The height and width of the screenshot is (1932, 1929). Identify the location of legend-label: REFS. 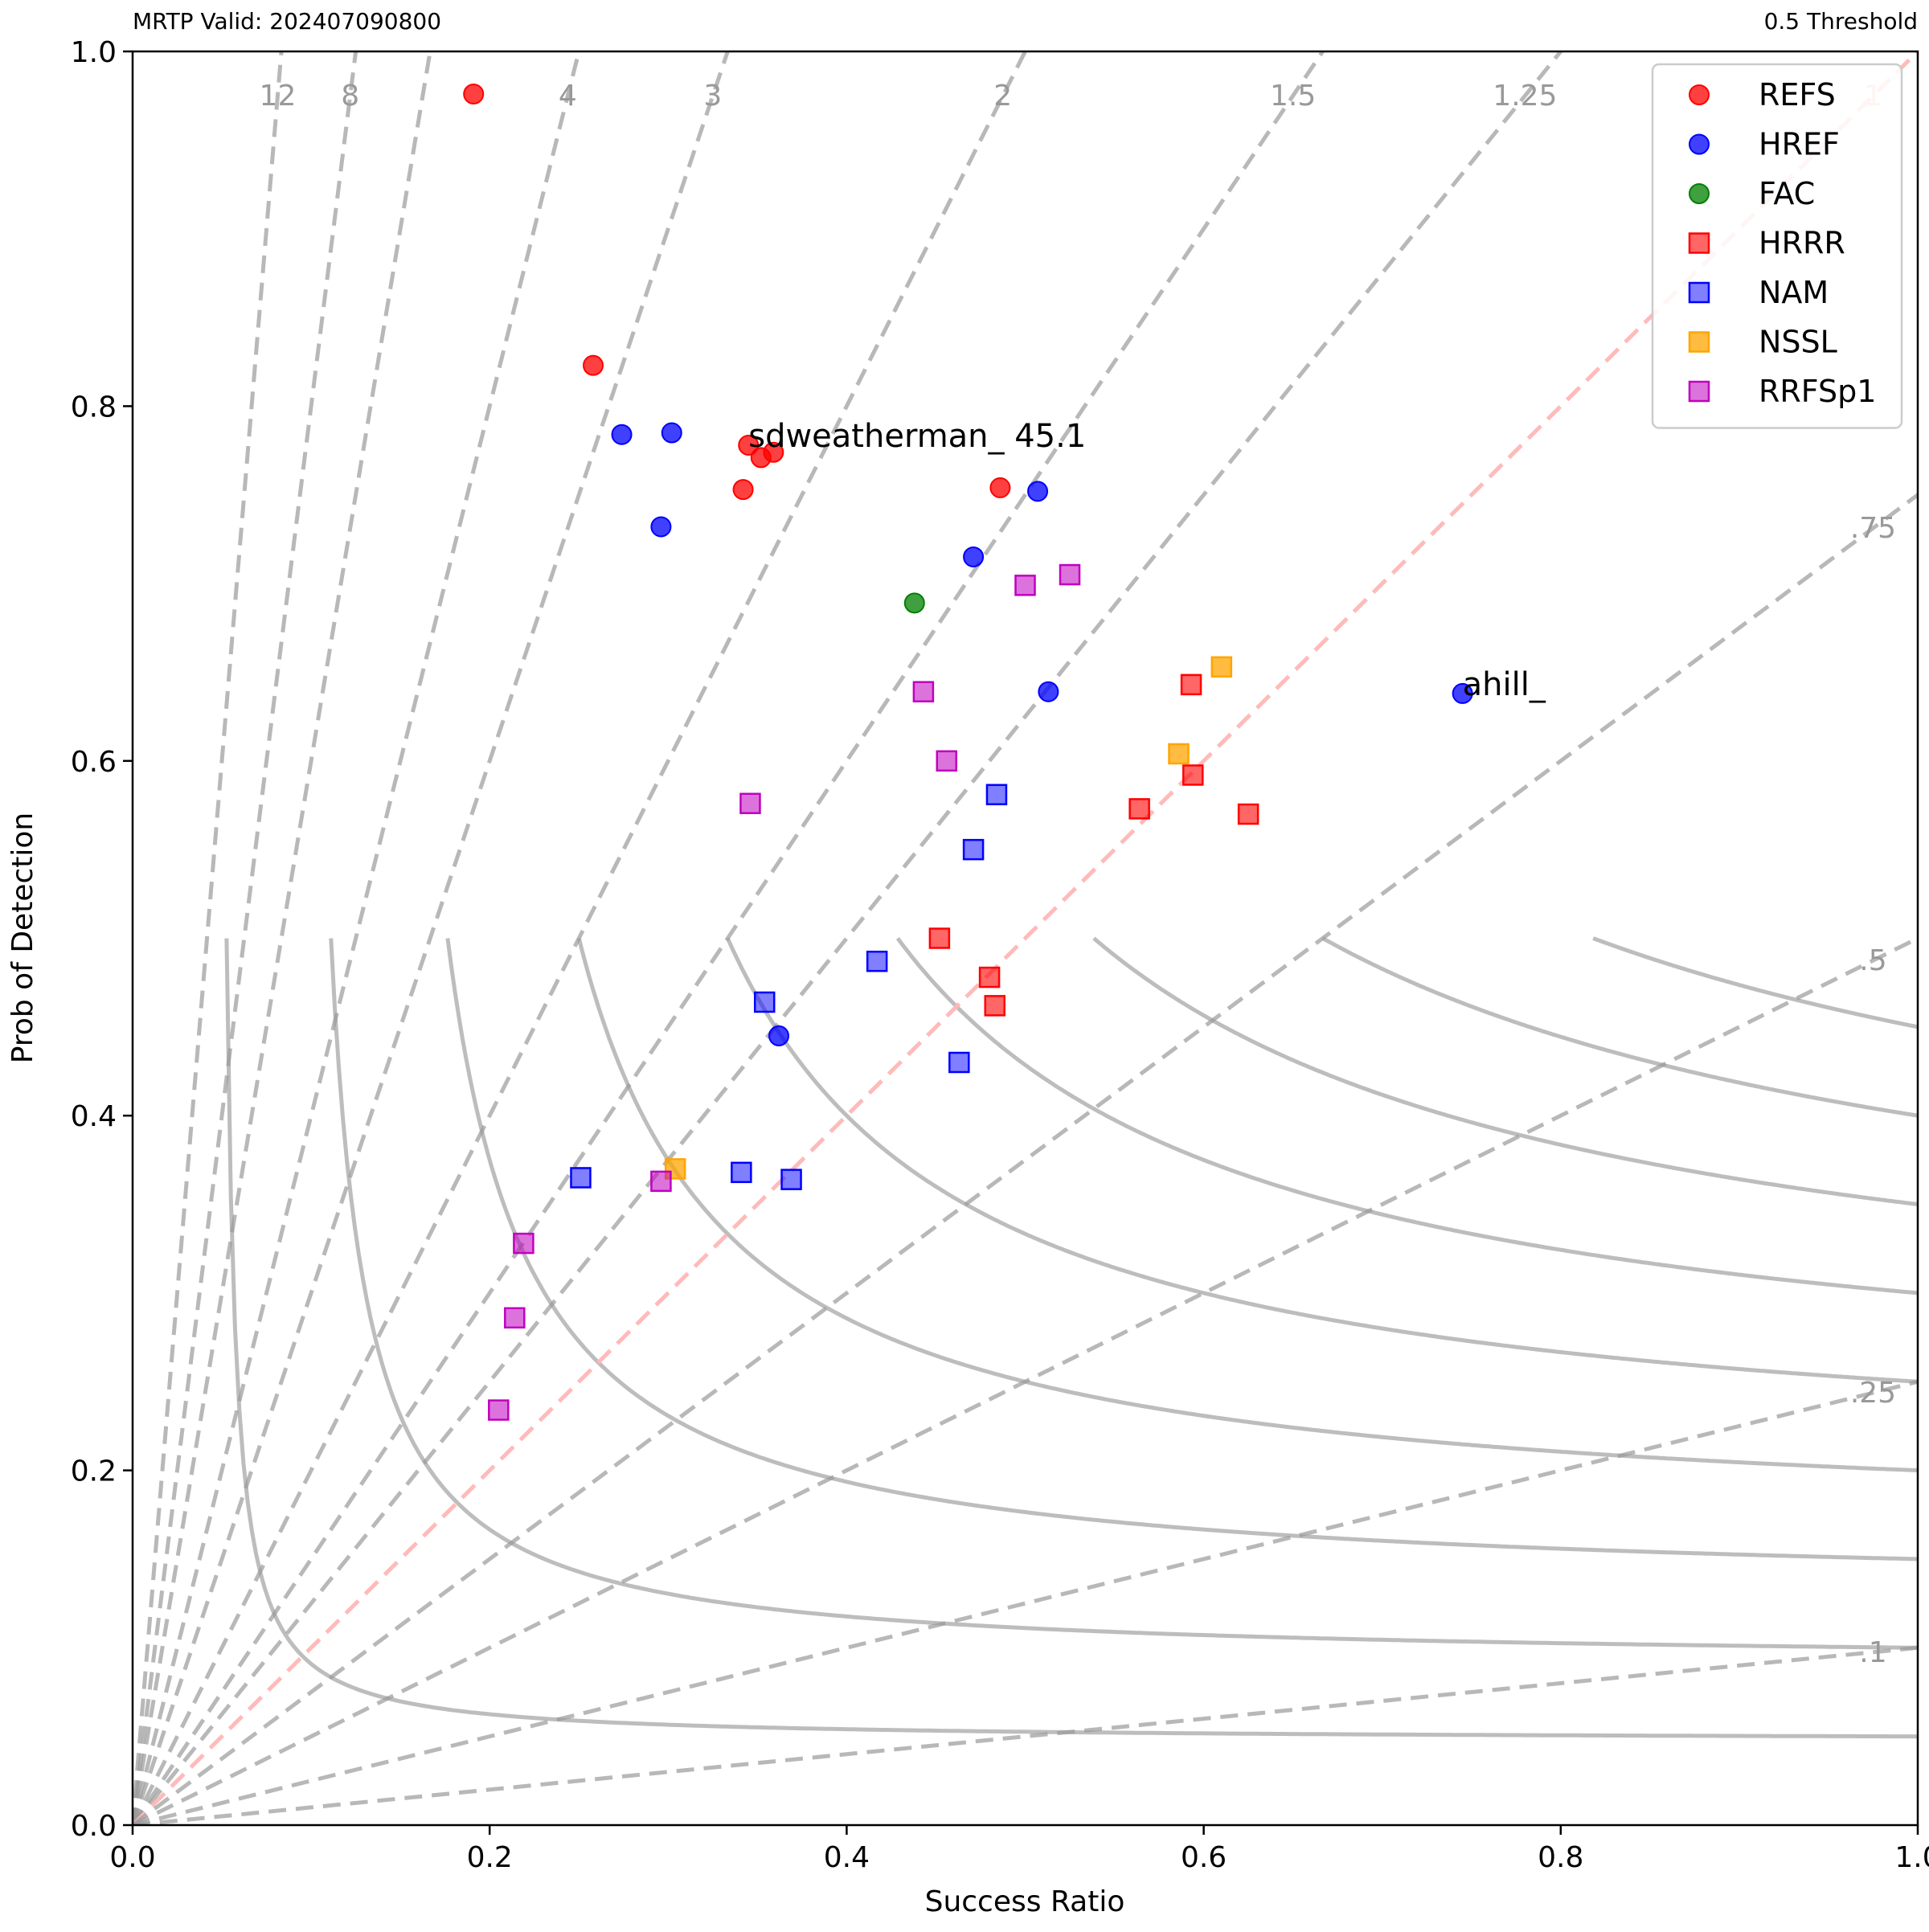
(1797, 95).